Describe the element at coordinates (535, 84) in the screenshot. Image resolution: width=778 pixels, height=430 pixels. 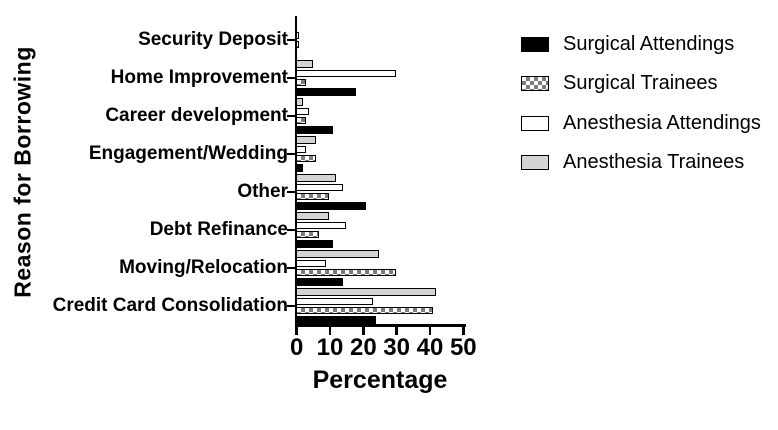
I see `checkered-swatch-icon` at that location.